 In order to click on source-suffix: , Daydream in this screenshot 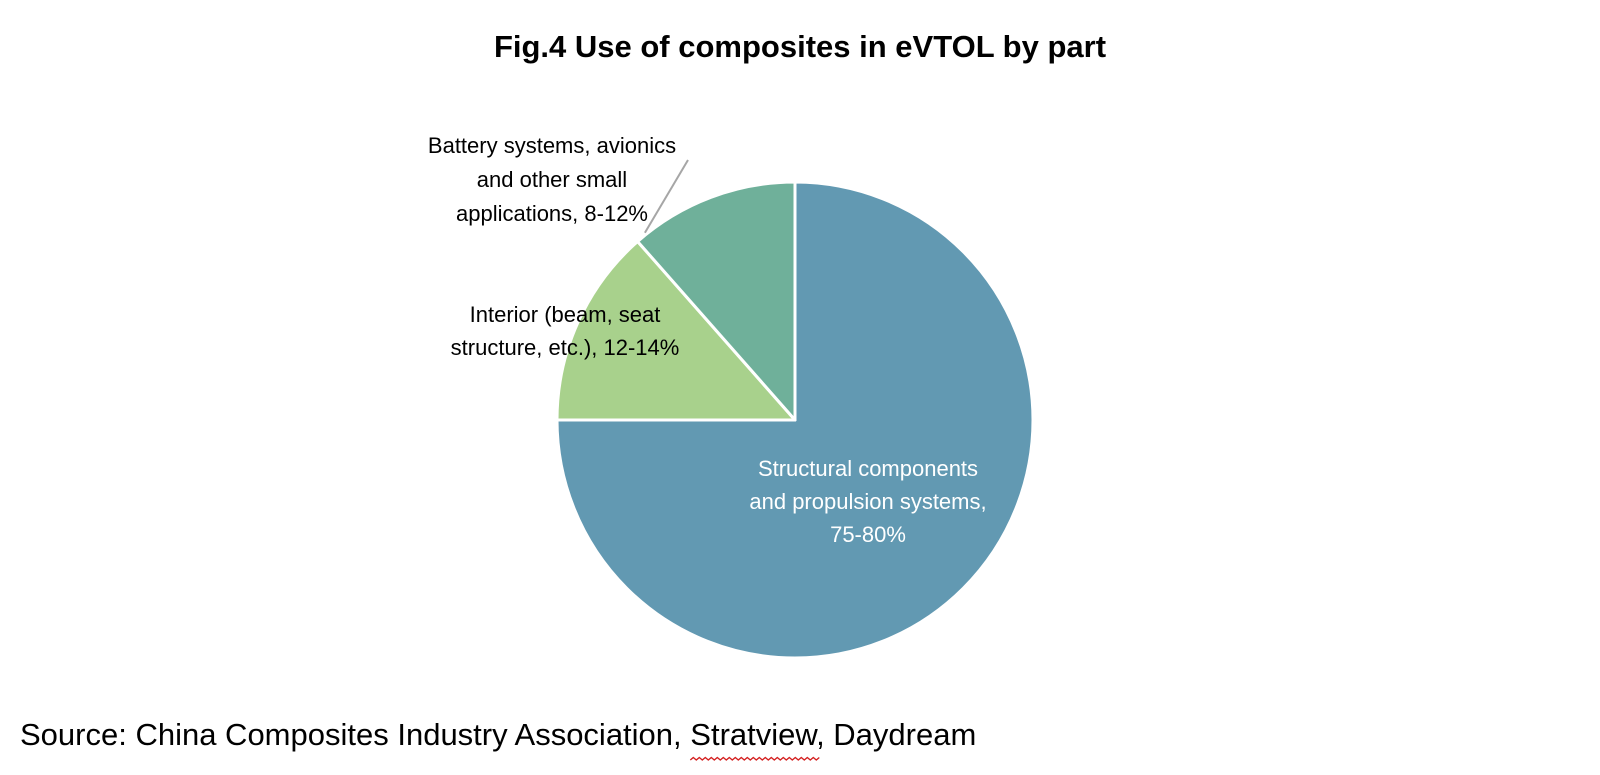, I will do `click(896, 734)`.